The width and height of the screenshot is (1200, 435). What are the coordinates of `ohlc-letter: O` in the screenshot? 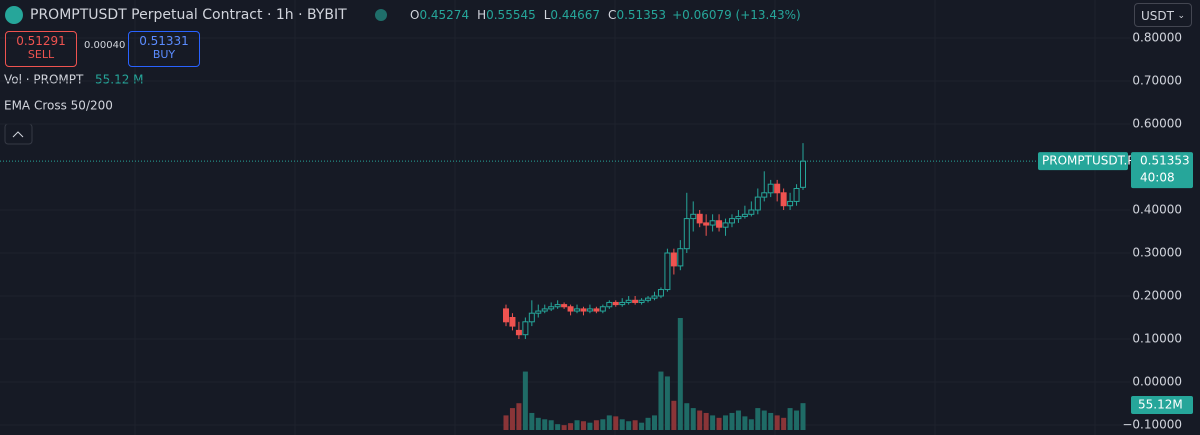 It's located at (414, 15).